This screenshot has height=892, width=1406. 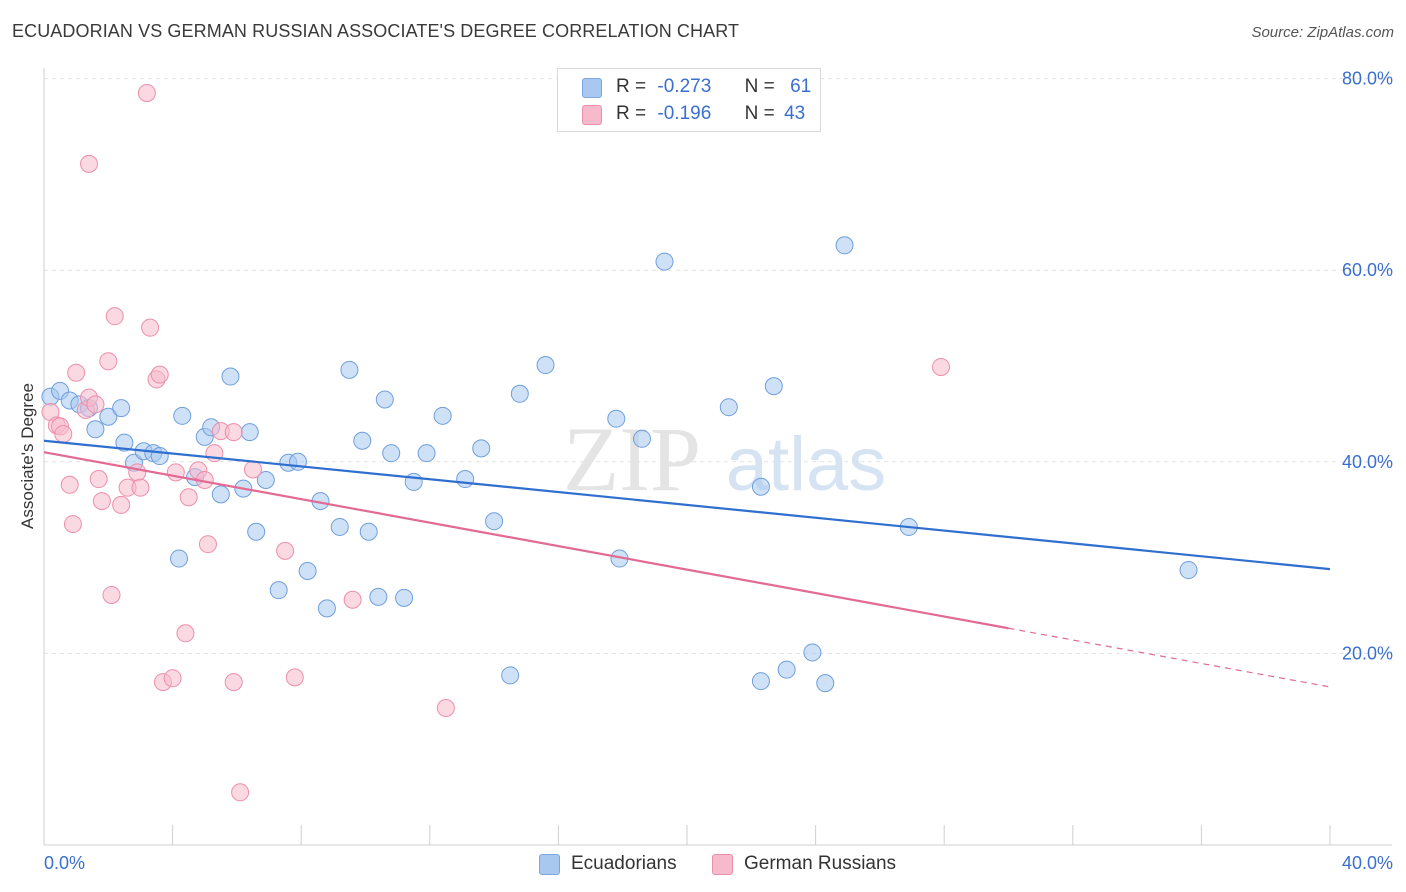 I want to click on legend-swatch-pink, so click(x=592, y=115).